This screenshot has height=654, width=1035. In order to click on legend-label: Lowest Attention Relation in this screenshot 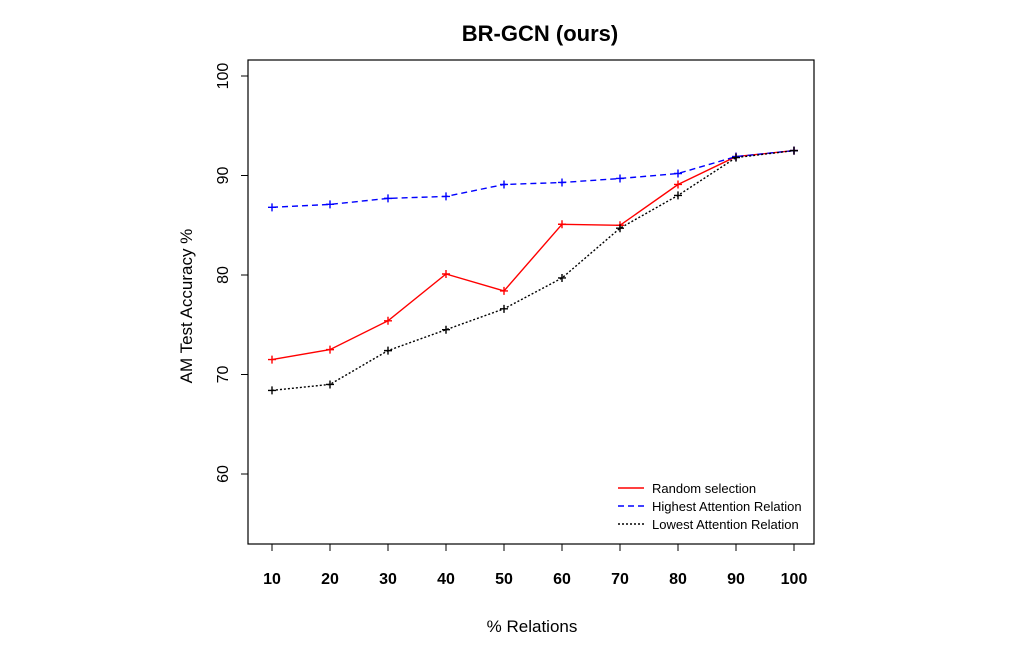, I will do `click(725, 524)`.